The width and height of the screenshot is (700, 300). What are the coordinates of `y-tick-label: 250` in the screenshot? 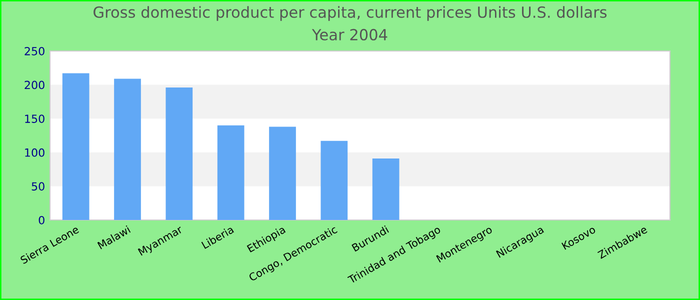 It's located at (34, 51).